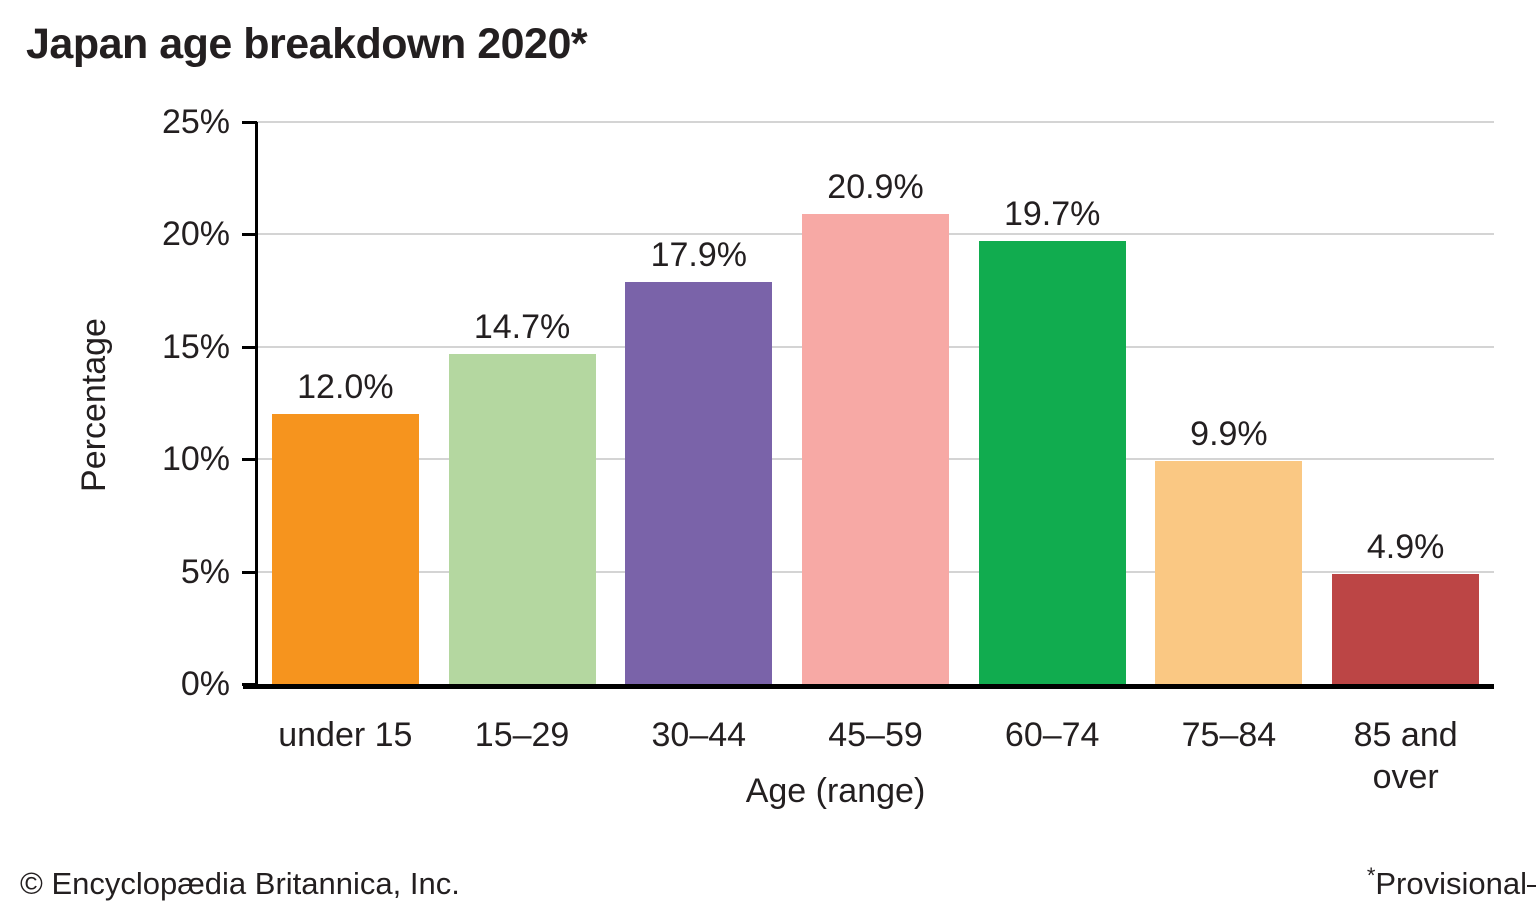 The width and height of the screenshot is (1536, 922). Describe the element at coordinates (522, 735) in the screenshot. I see `x-tick-label: 15–29` at that location.